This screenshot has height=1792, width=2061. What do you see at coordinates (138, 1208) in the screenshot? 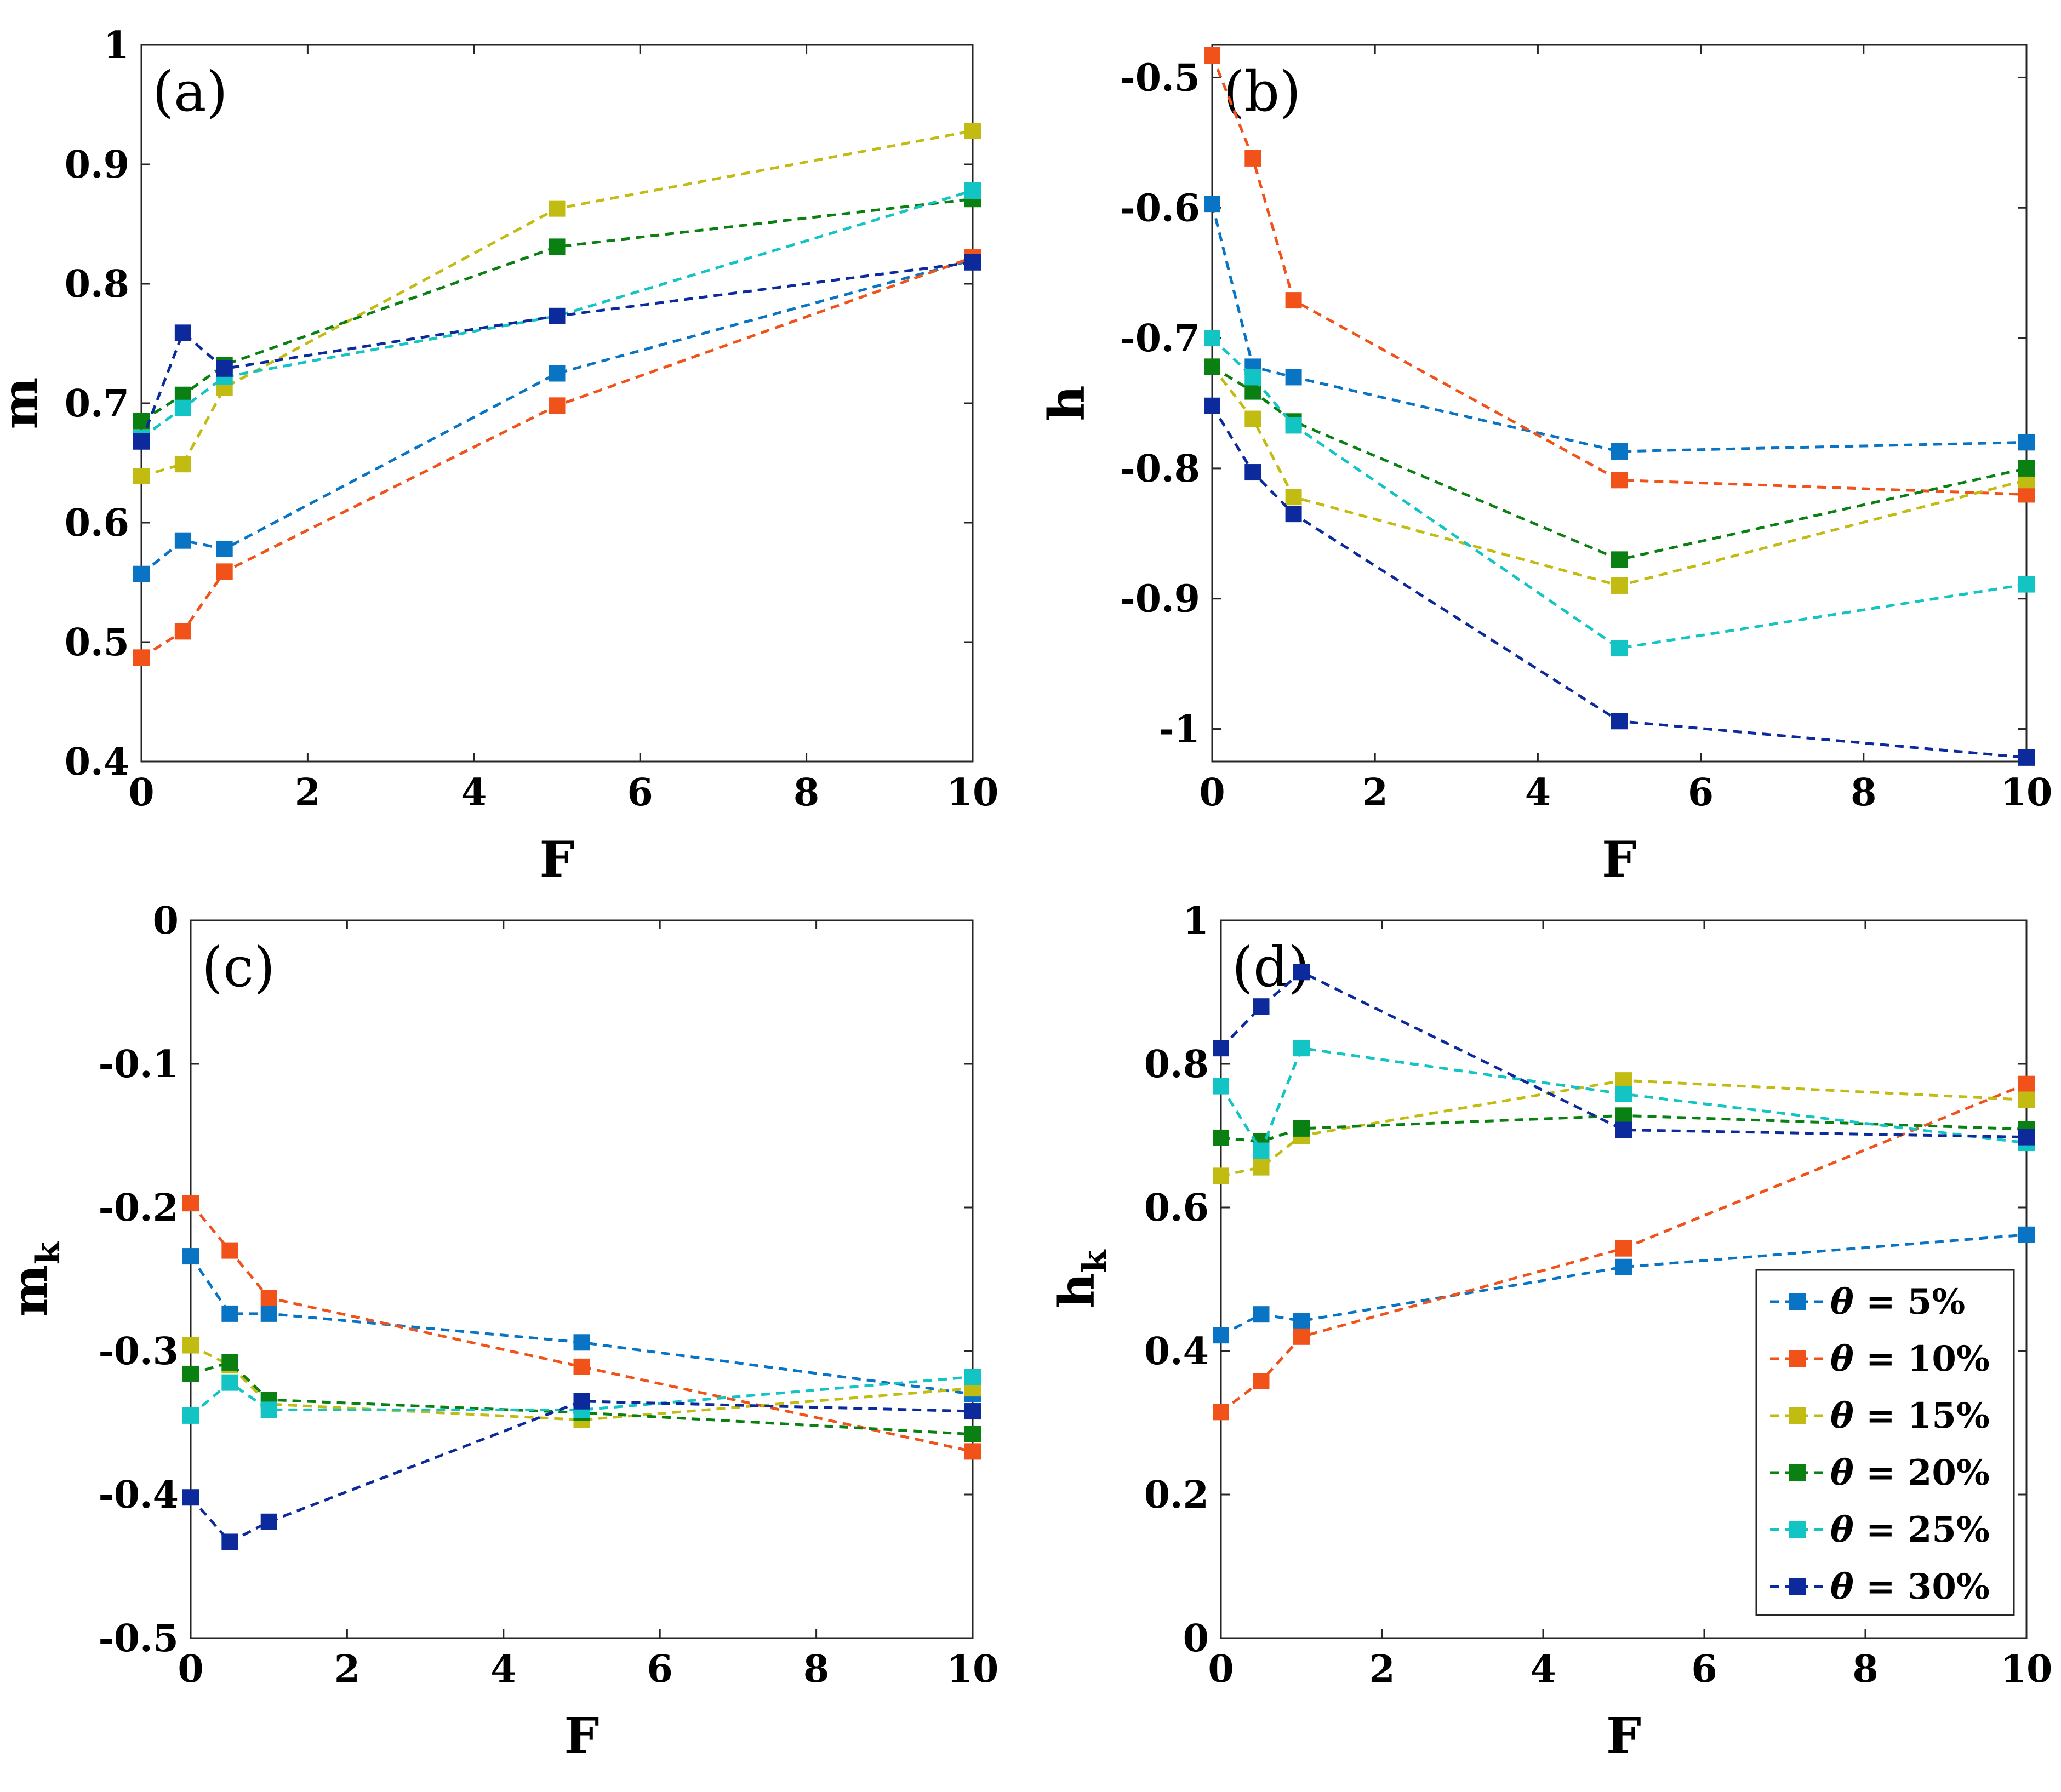
I see `y-tick-label: -0.2` at bounding box center [138, 1208].